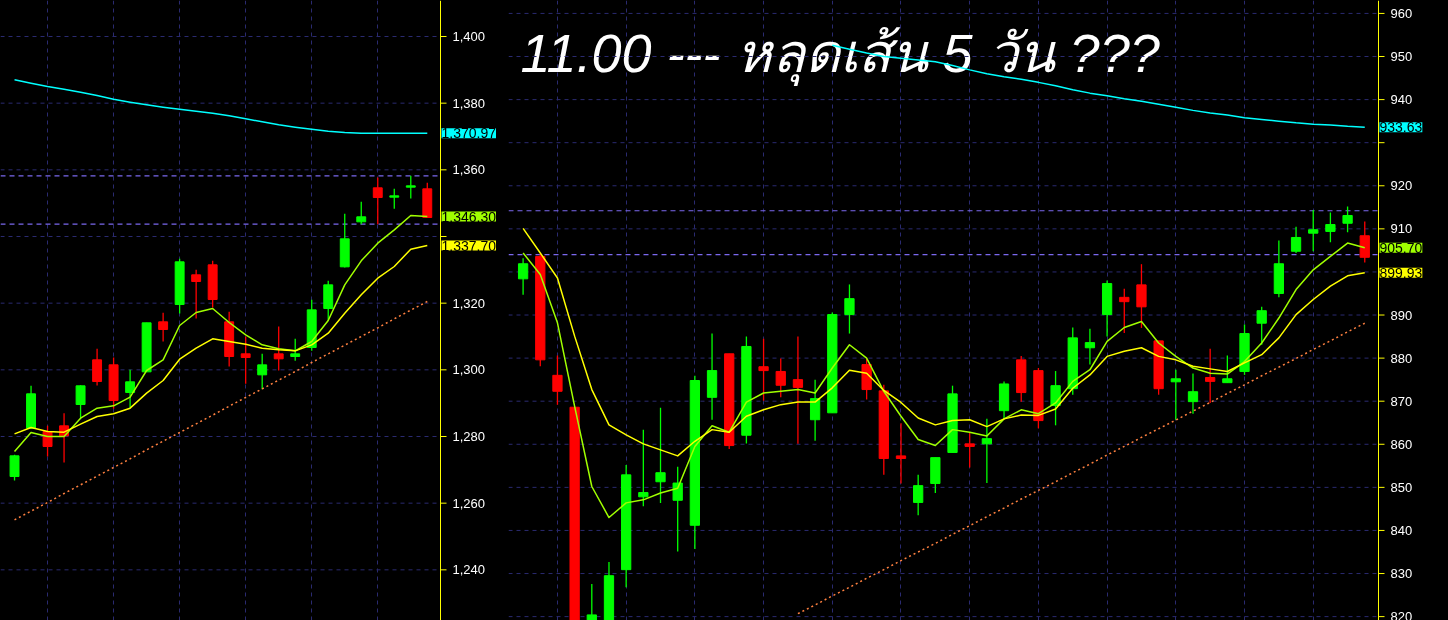 The height and width of the screenshot is (620, 1448). What do you see at coordinates (469, 170) in the screenshot?
I see `y-tick-label: 1,360` at bounding box center [469, 170].